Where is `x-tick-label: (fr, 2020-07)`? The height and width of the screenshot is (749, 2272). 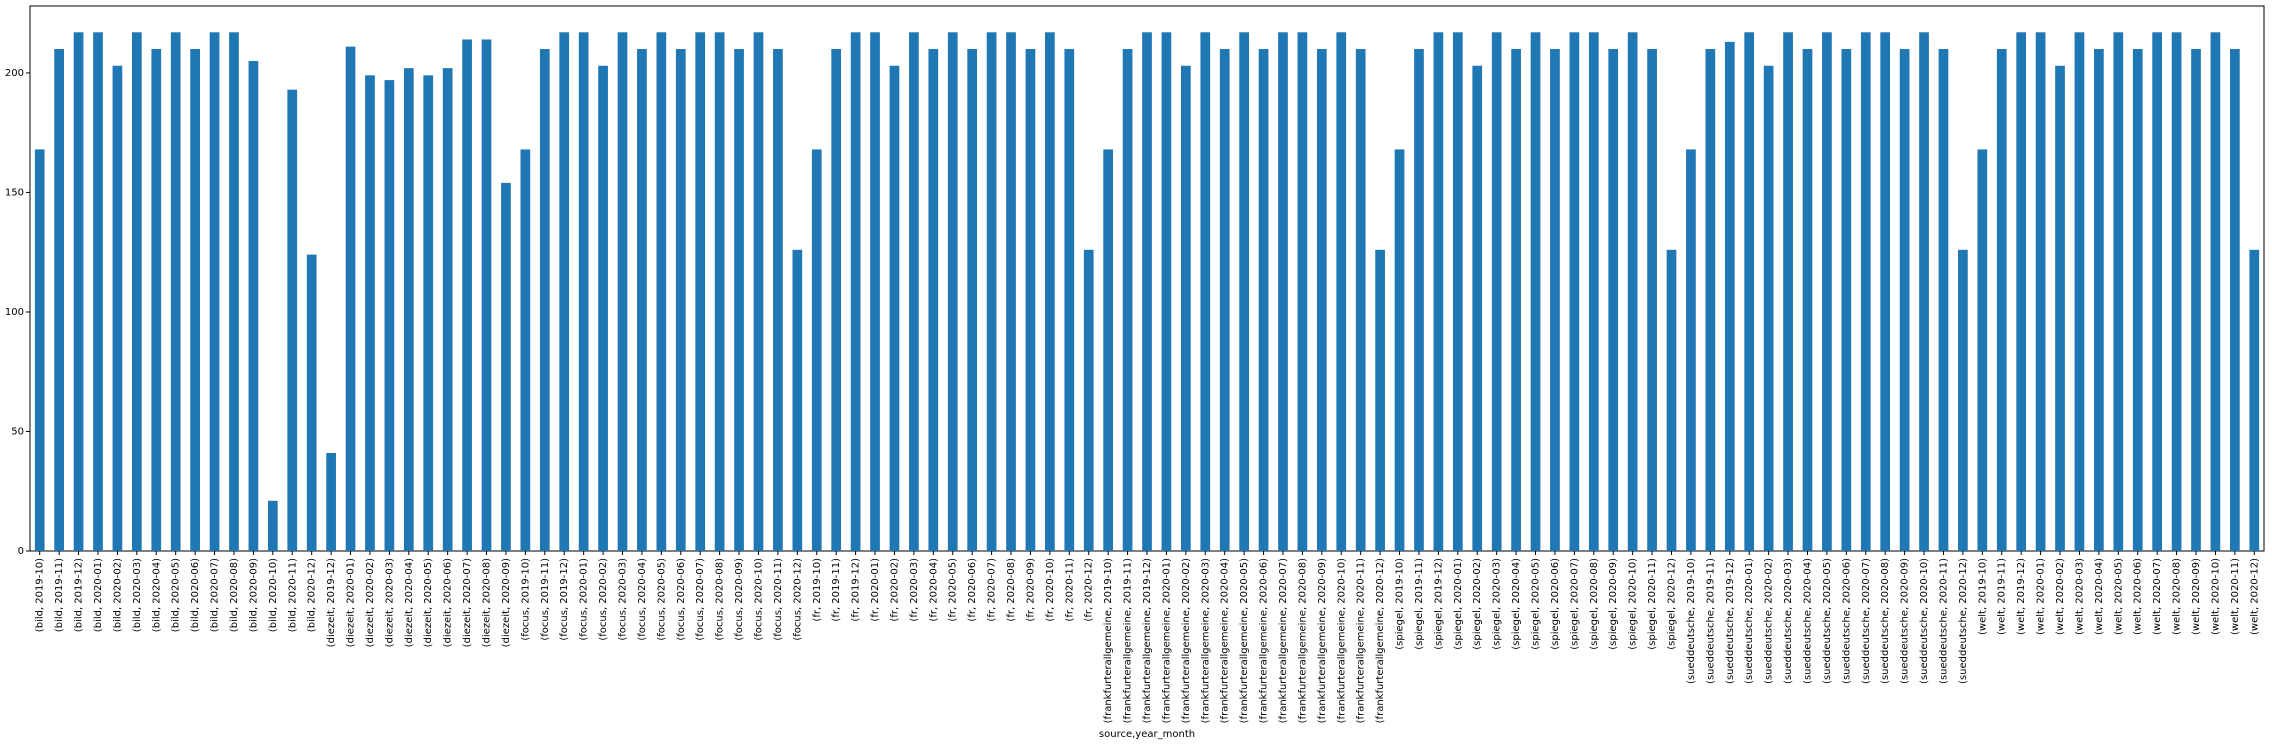
x-tick-label: (fr, 2020-07) is located at coordinates (992, 590).